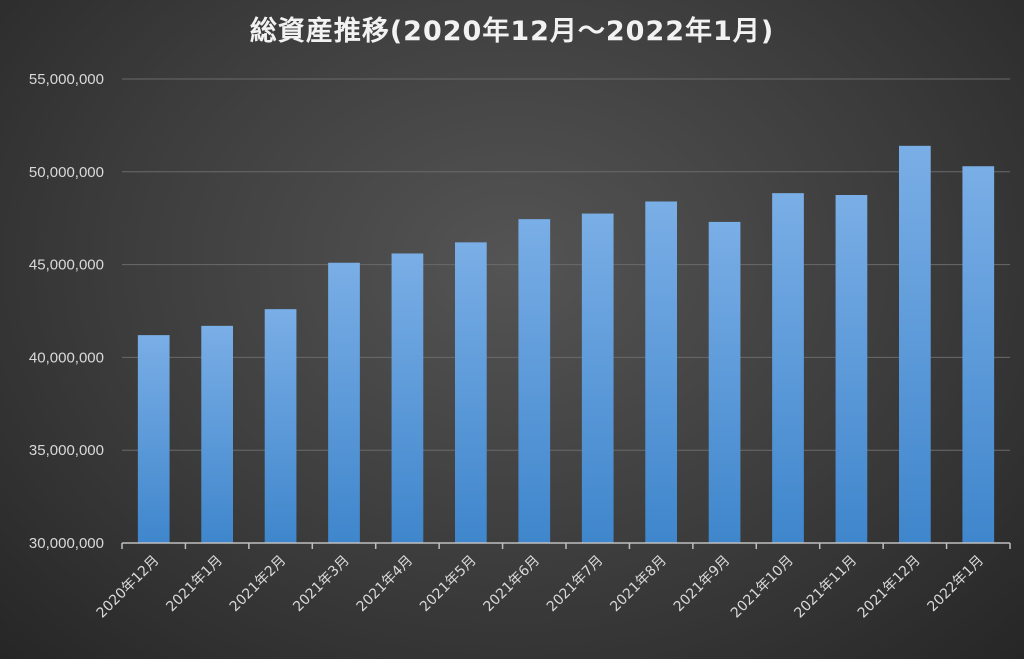 Image resolution: width=1024 pixels, height=659 pixels. I want to click on y-tick-label: 35,000,000, so click(66, 450).